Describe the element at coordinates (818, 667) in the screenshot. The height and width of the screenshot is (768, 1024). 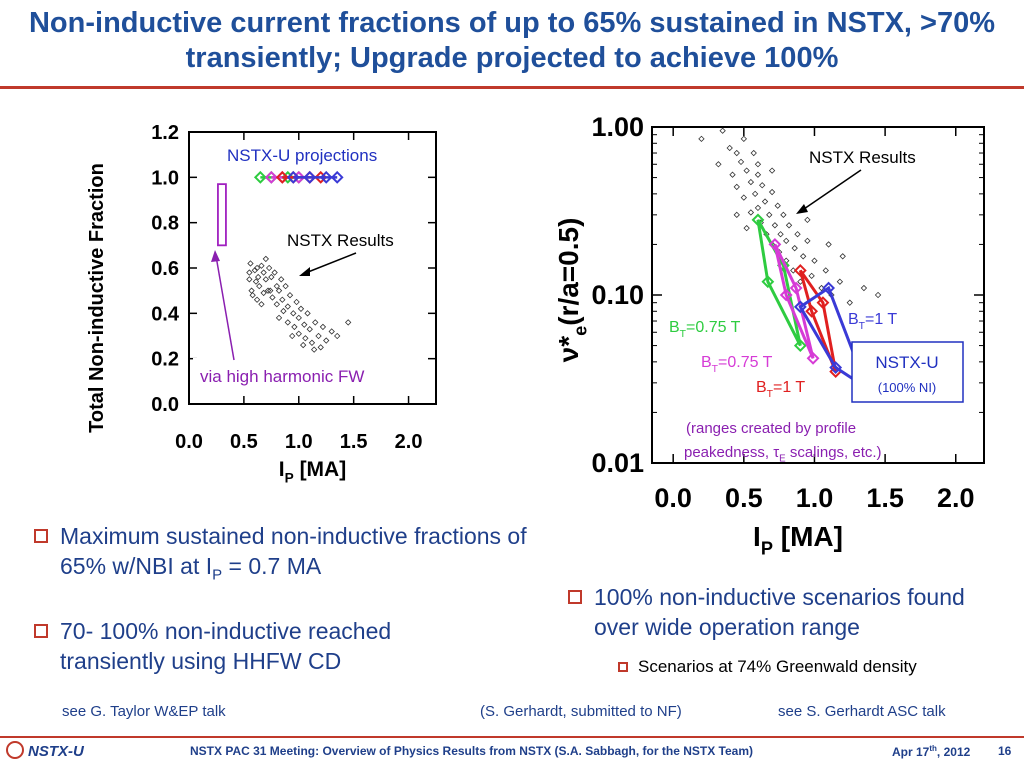
I see `bullet-greenwald: Scenarios at 74% Greenwald density` at that location.